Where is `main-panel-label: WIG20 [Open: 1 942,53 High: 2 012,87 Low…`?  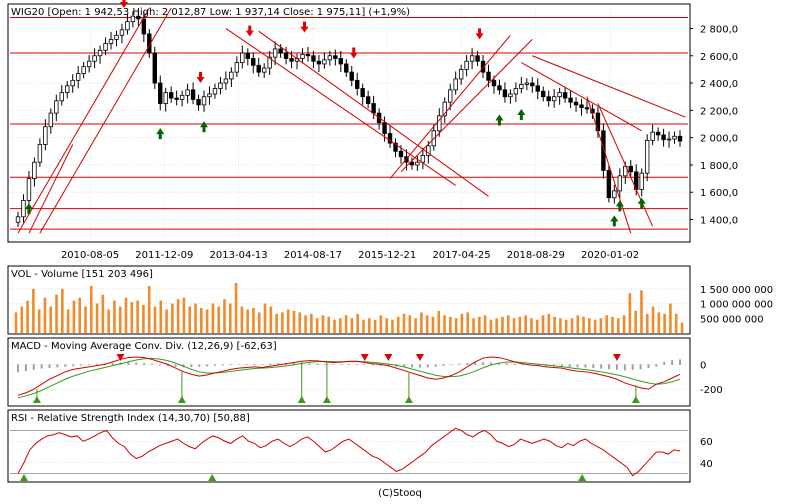 main-panel-label: WIG20 [Open: 1 942,53 High: 2 012,87 Low… is located at coordinates (210, 12).